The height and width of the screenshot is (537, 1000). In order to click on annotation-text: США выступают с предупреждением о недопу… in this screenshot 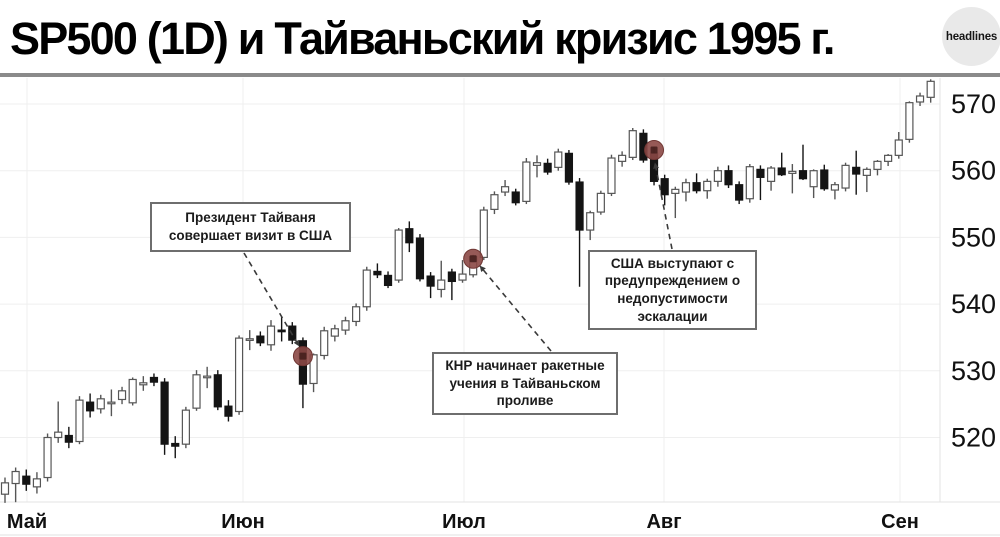, I will do `click(672, 289)`.